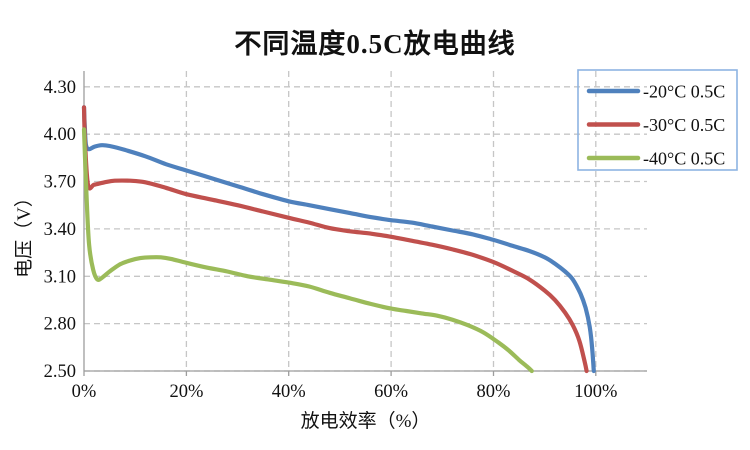 The image size is (750, 450). Describe the element at coordinates (60, 277) in the screenshot. I see `y-tick-label: 3.10` at that location.